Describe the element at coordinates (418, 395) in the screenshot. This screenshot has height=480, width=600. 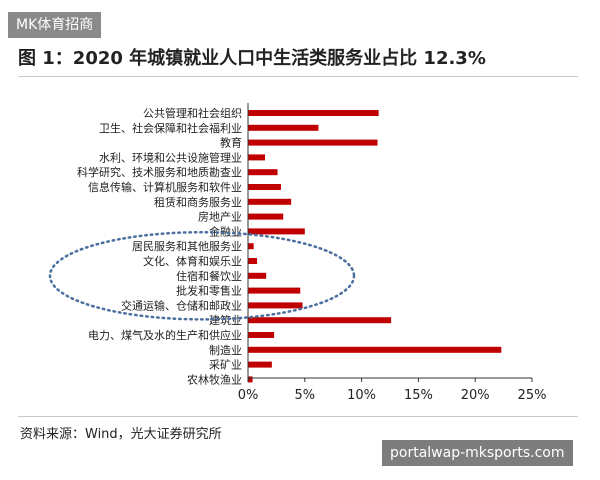
I see `x-tick-label: 15%` at that location.